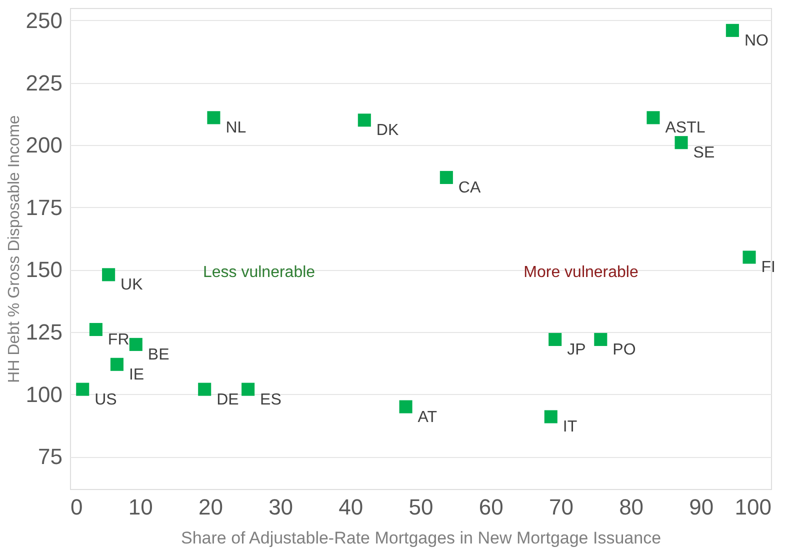  Describe the element at coordinates (227, 399) in the screenshot. I see `annotation: DE` at that location.